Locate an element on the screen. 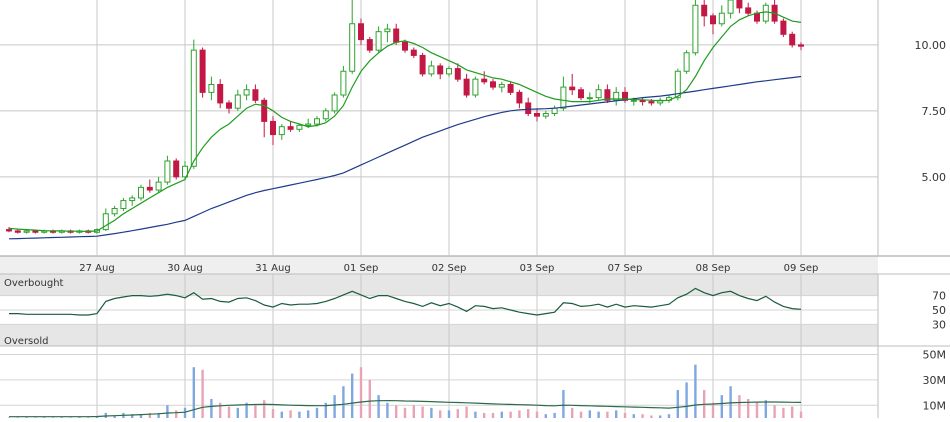  indicator-tick-label: 30 is located at coordinates (939, 324).